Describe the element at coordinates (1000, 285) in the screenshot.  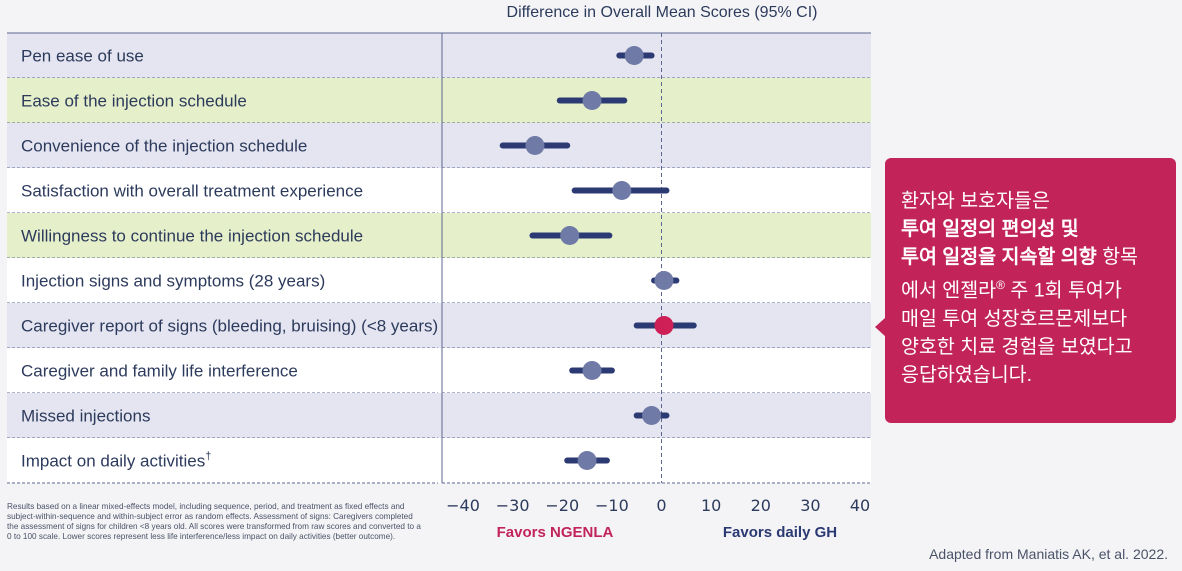
I see `registered-mark: ®` at that location.